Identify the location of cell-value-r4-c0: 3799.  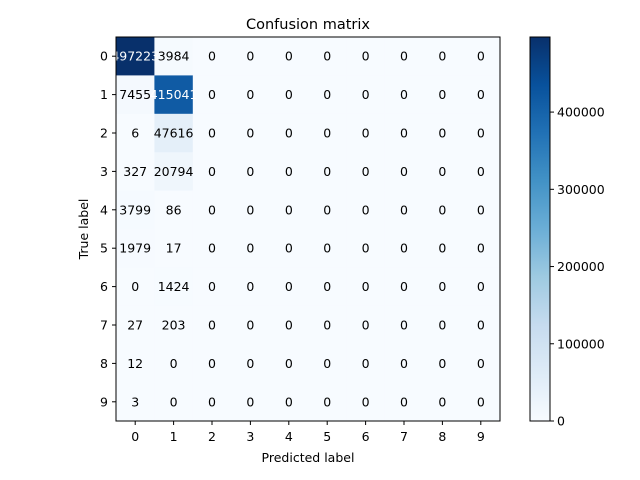
(135, 209).